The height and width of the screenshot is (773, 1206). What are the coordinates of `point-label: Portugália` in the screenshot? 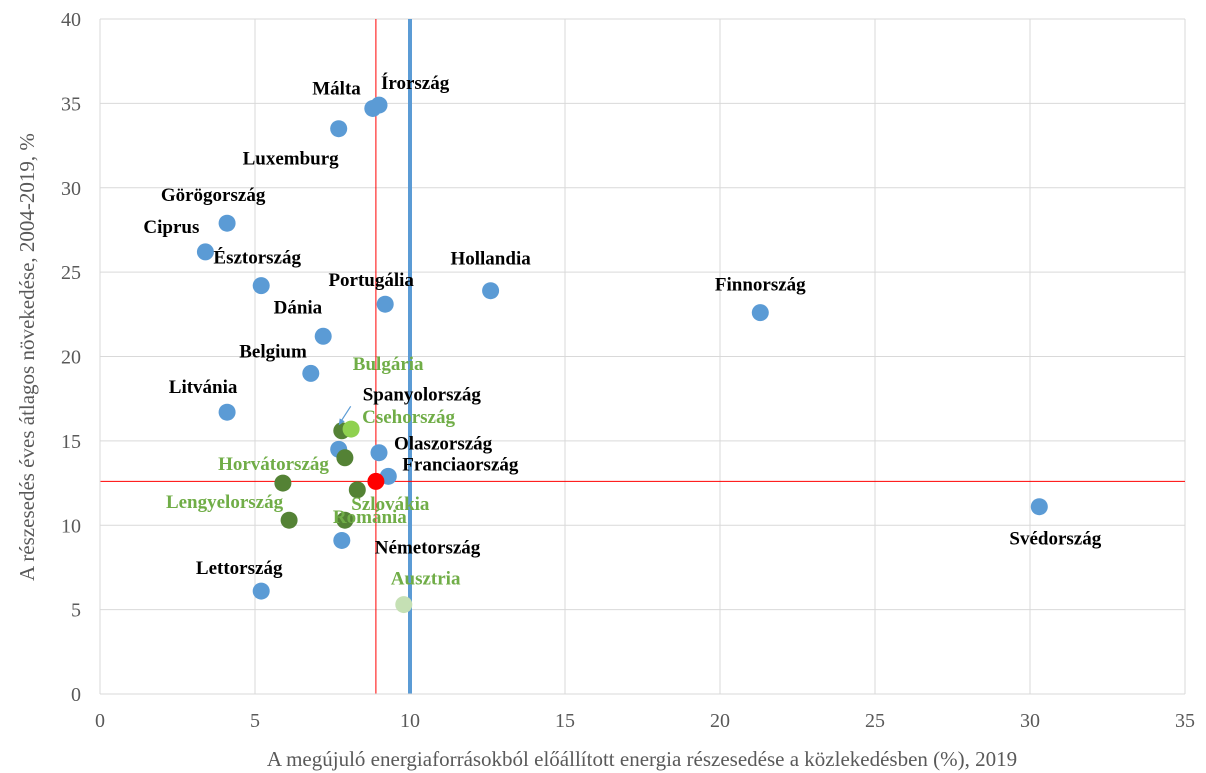 It's located at (371, 280).